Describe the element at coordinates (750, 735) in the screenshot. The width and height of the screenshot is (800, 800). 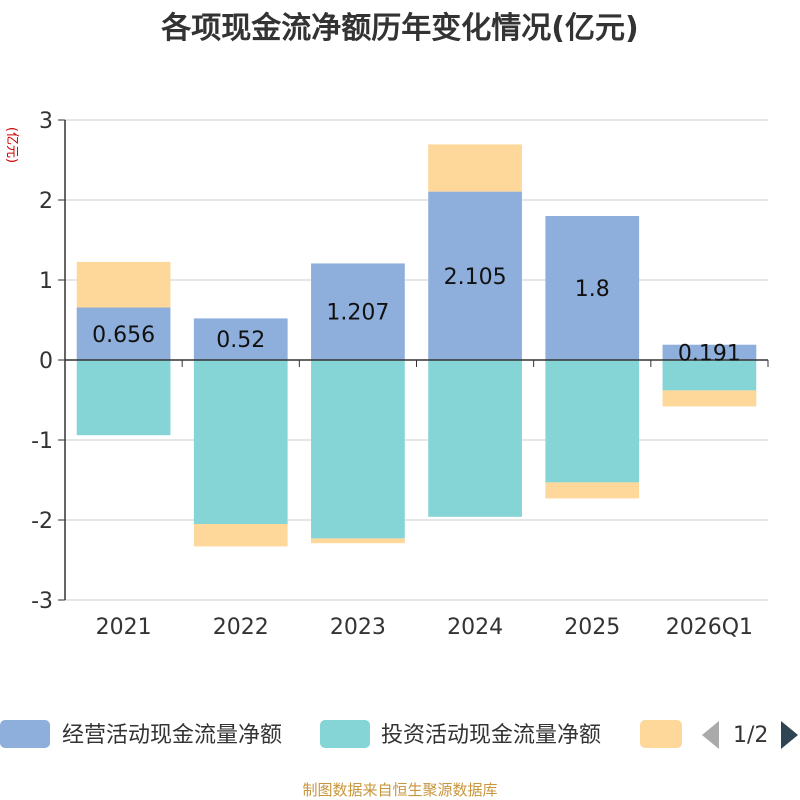
I see `legend-page-indicator: 1/2` at that location.